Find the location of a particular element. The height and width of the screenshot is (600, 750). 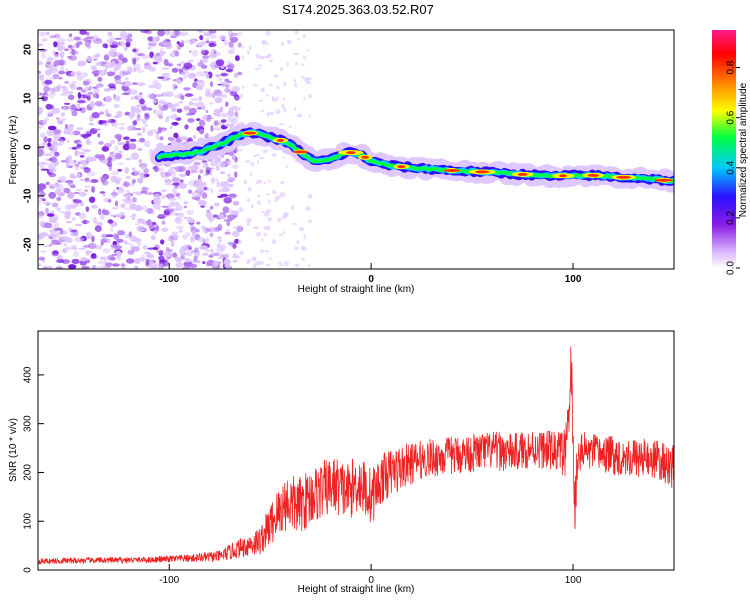

snr-xlabel: Height of straight line (km) is located at coordinates (356, 589).